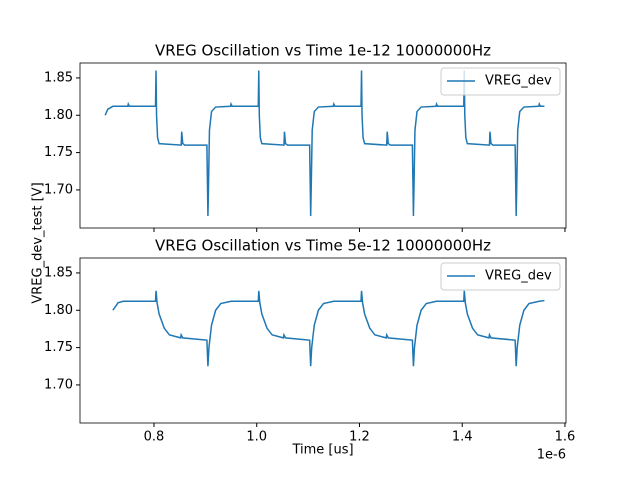 The width and height of the screenshot is (636, 481). I want to click on x-axis-label: Time [us], so click(322, 450).